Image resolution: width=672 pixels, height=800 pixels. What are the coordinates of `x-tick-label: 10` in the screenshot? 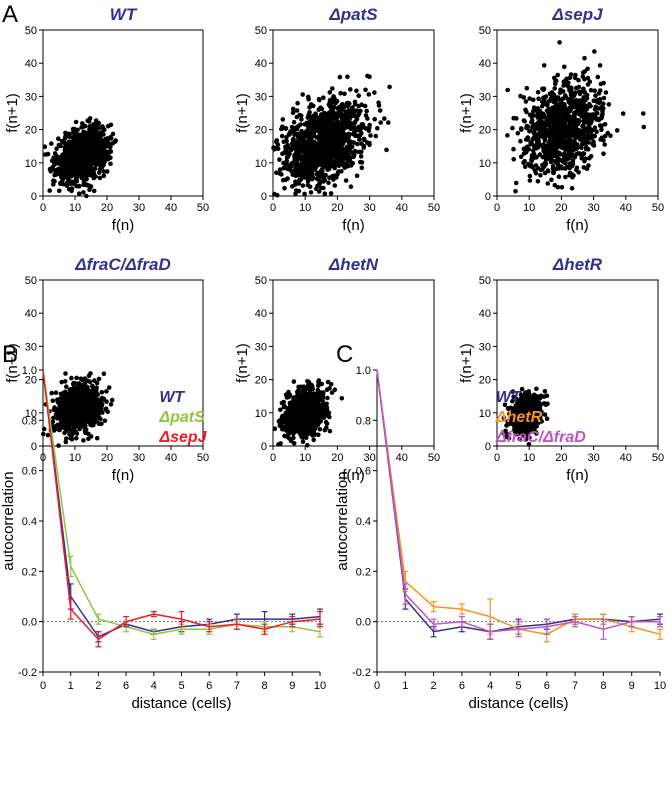 It's located at (529, 208).